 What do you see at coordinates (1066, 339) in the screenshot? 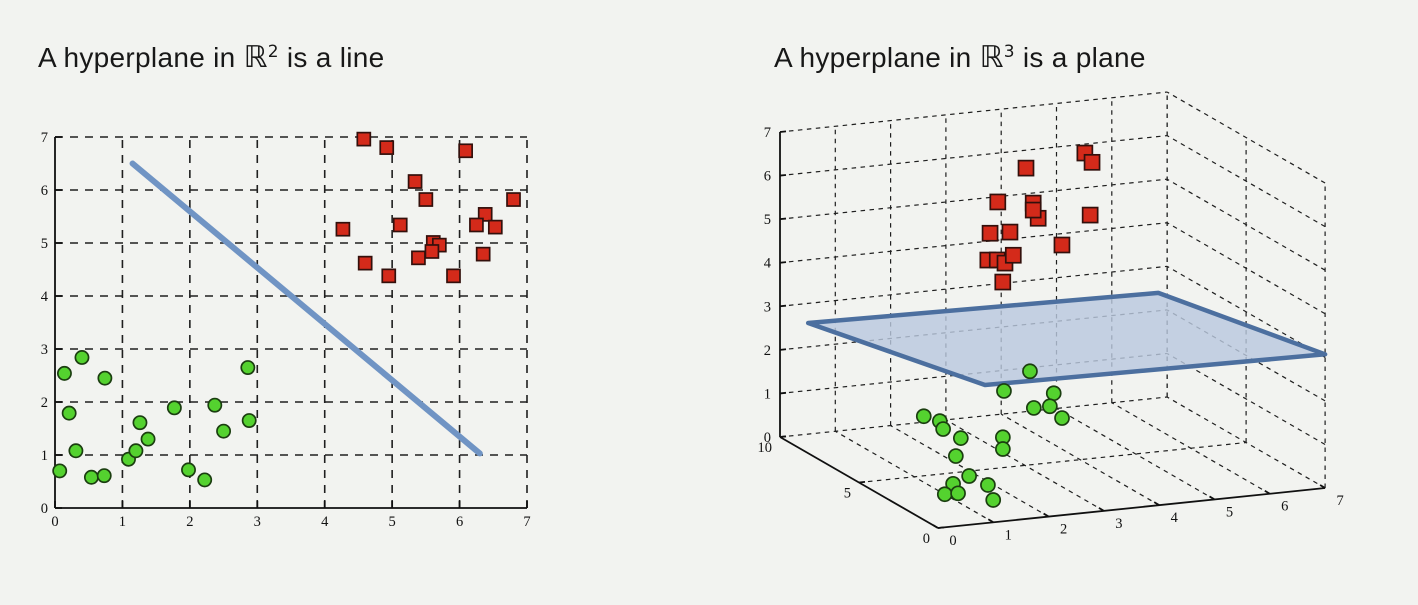
I see `separating-plane` at bounding box center [1066, 339].